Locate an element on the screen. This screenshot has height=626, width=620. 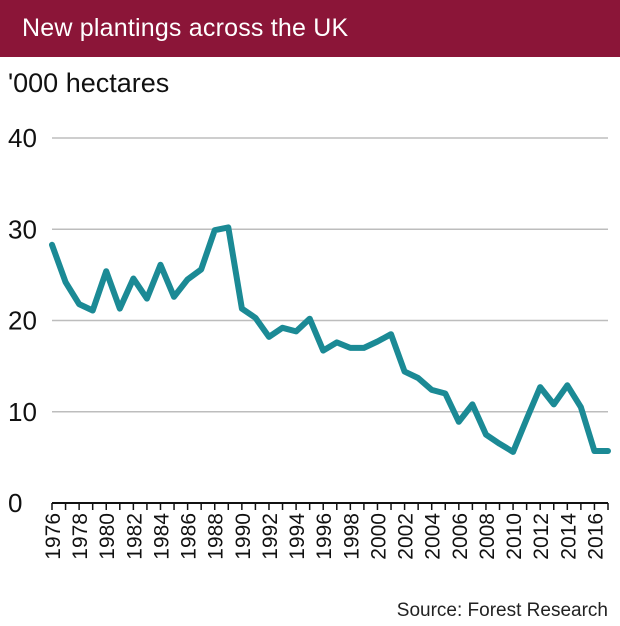
x-tick-label: 1984 is located at coordinates (161, 536).